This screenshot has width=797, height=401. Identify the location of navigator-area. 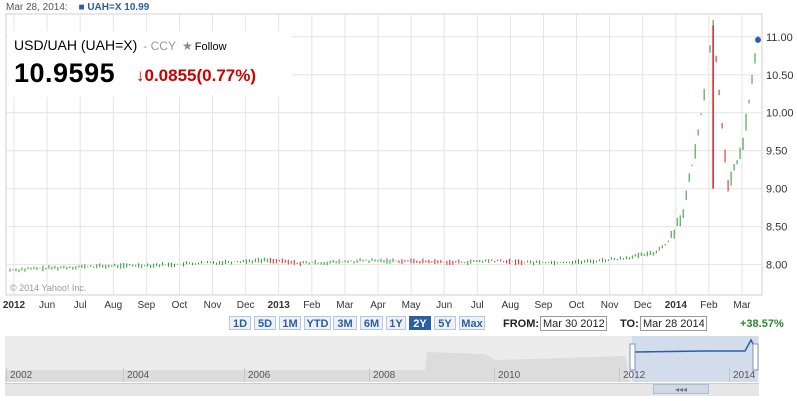
(317, 367).